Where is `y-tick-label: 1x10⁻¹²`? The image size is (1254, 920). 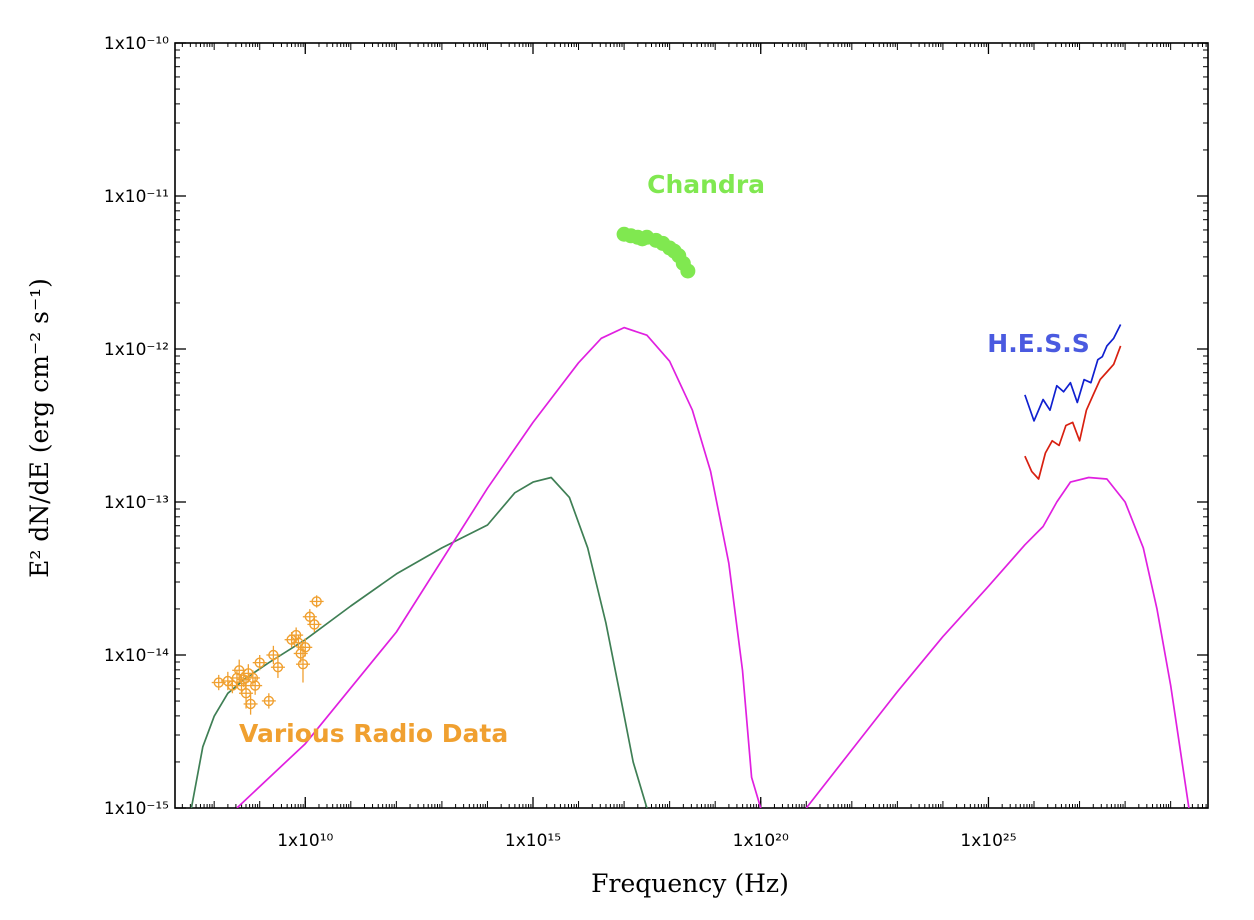 y-tick-label: 1x10⁻¹² is located at coordinates (136, 350).